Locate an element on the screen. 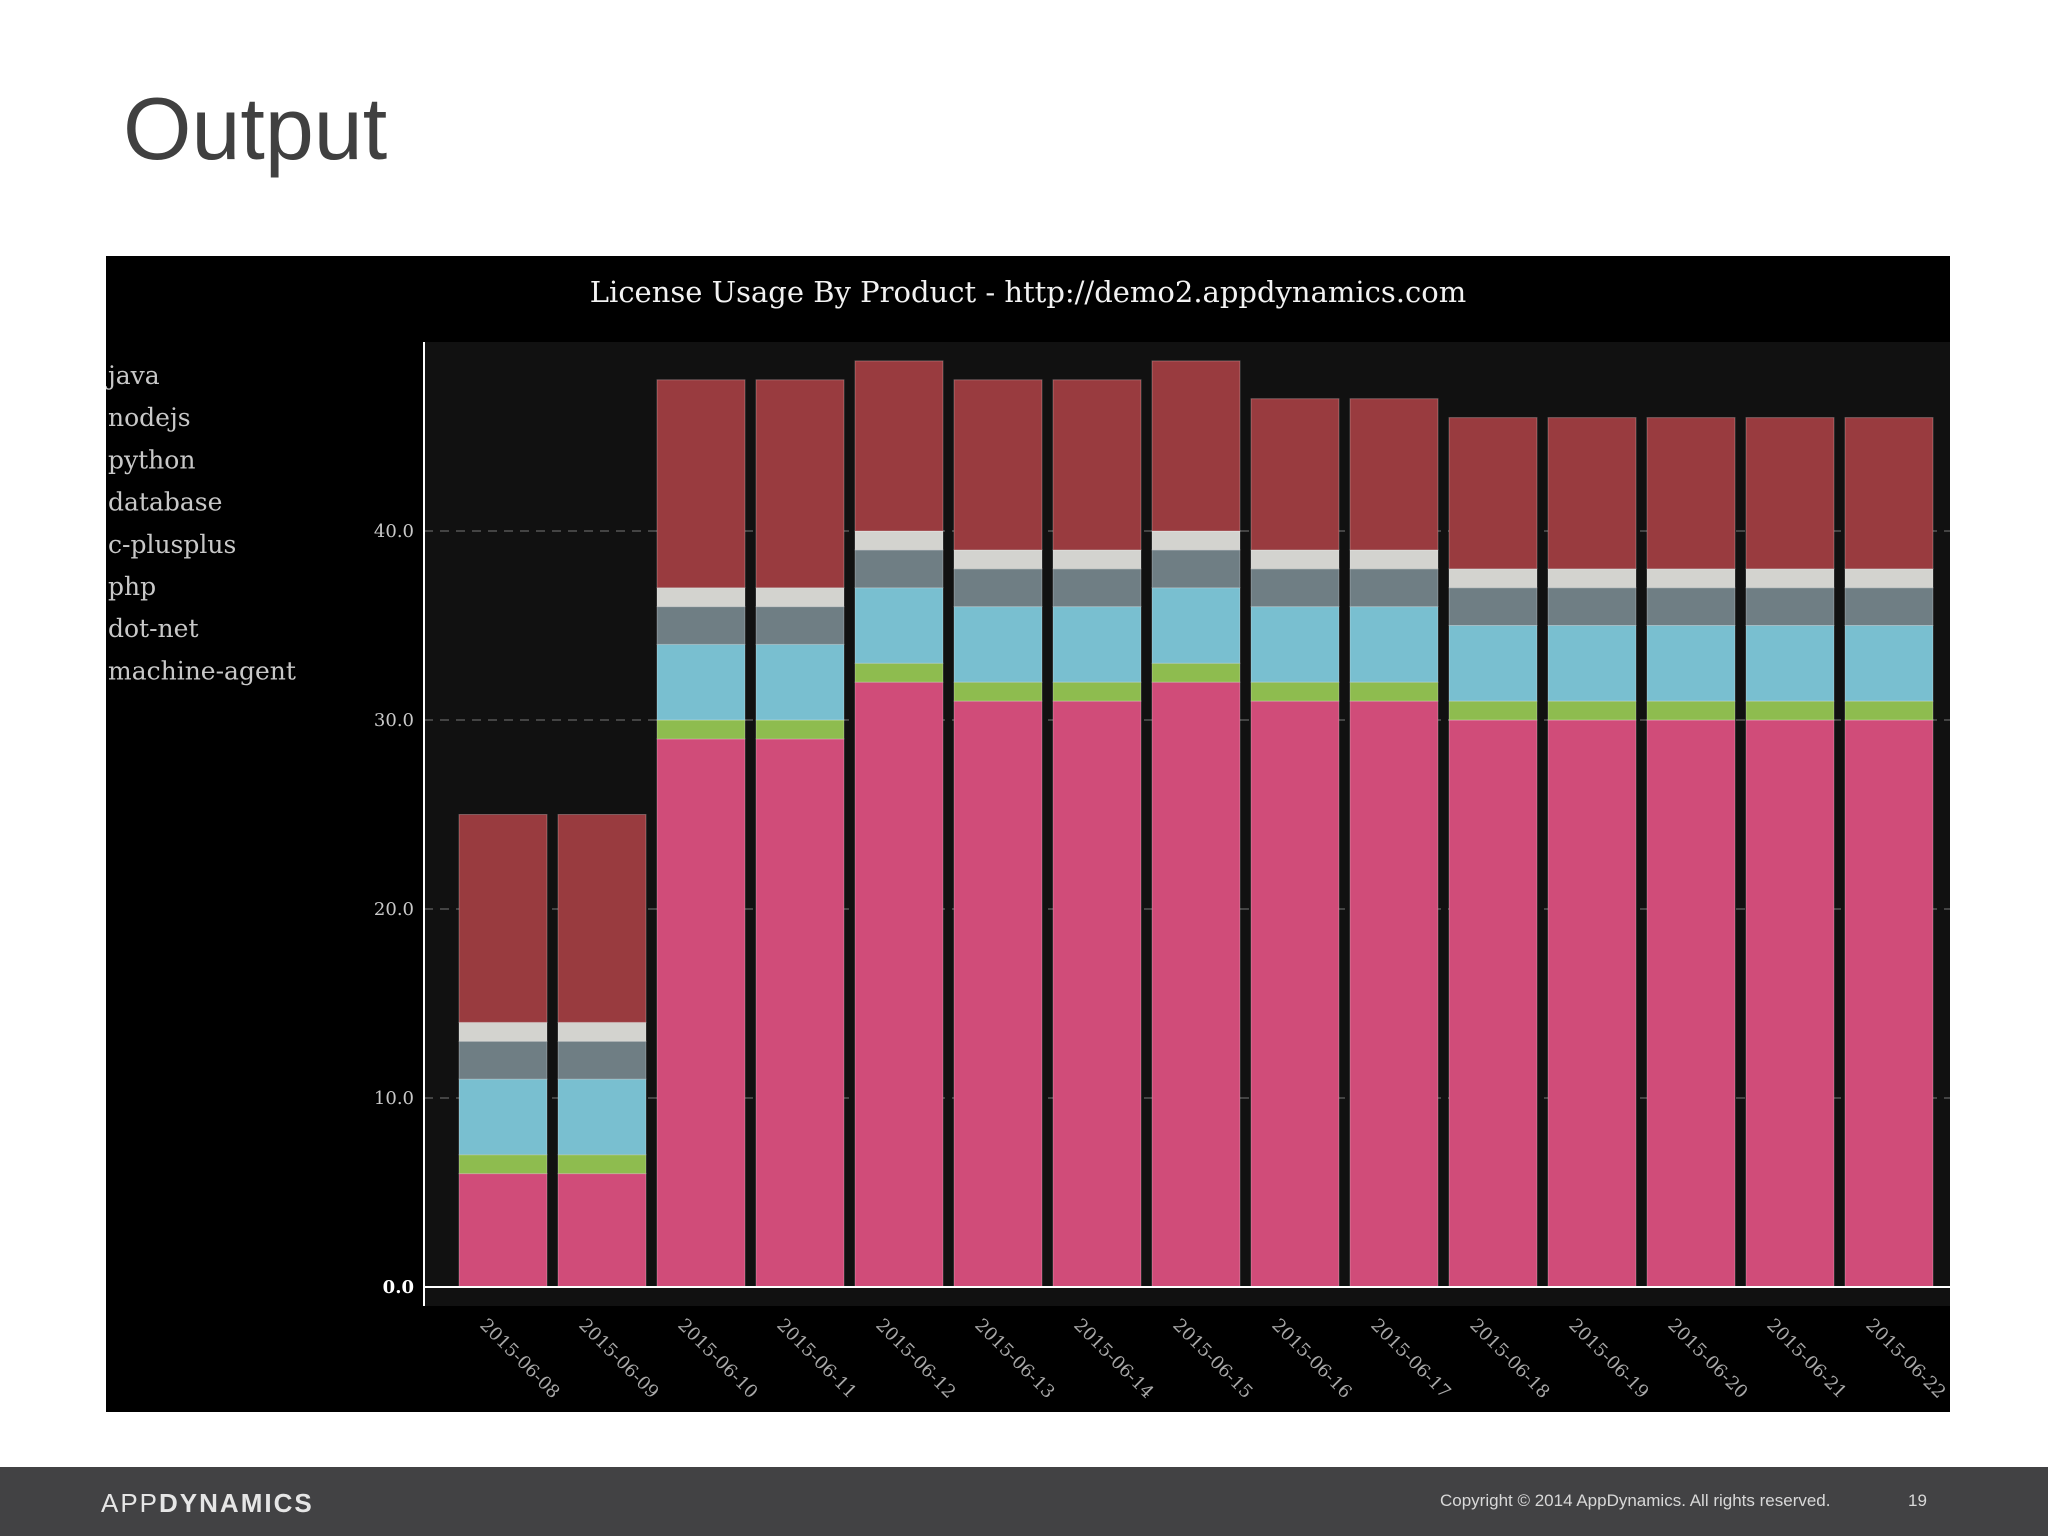 This screenshot has height=1536, width=2048. legend-item-dot-net: dot-net is located at coordinates (153, 628).